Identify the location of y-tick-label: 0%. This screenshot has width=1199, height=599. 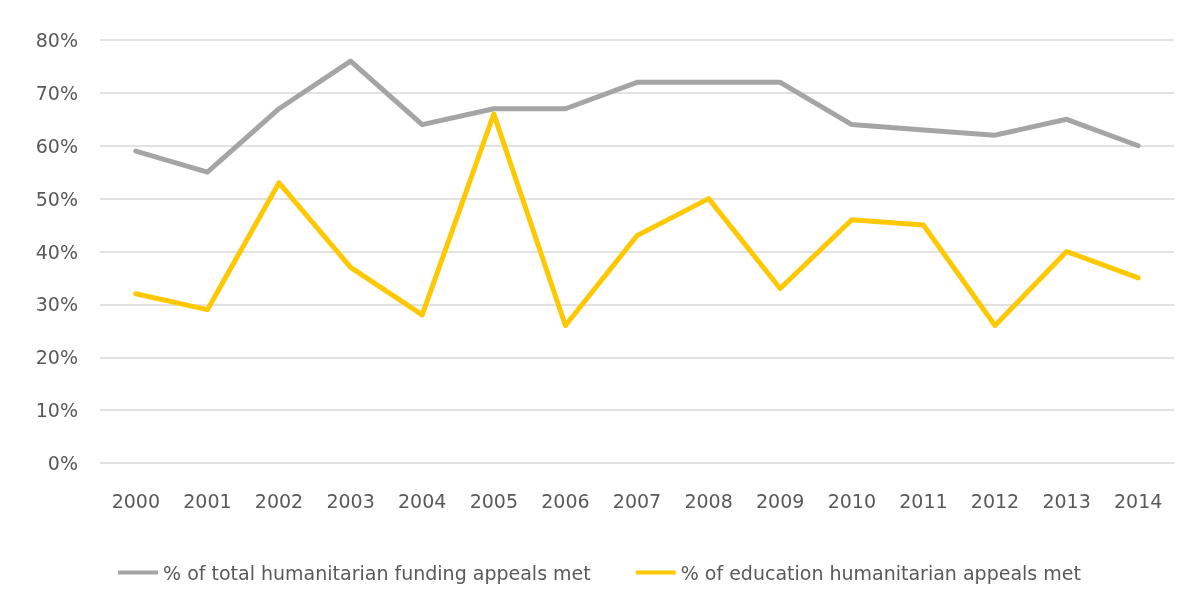
(62, 463).